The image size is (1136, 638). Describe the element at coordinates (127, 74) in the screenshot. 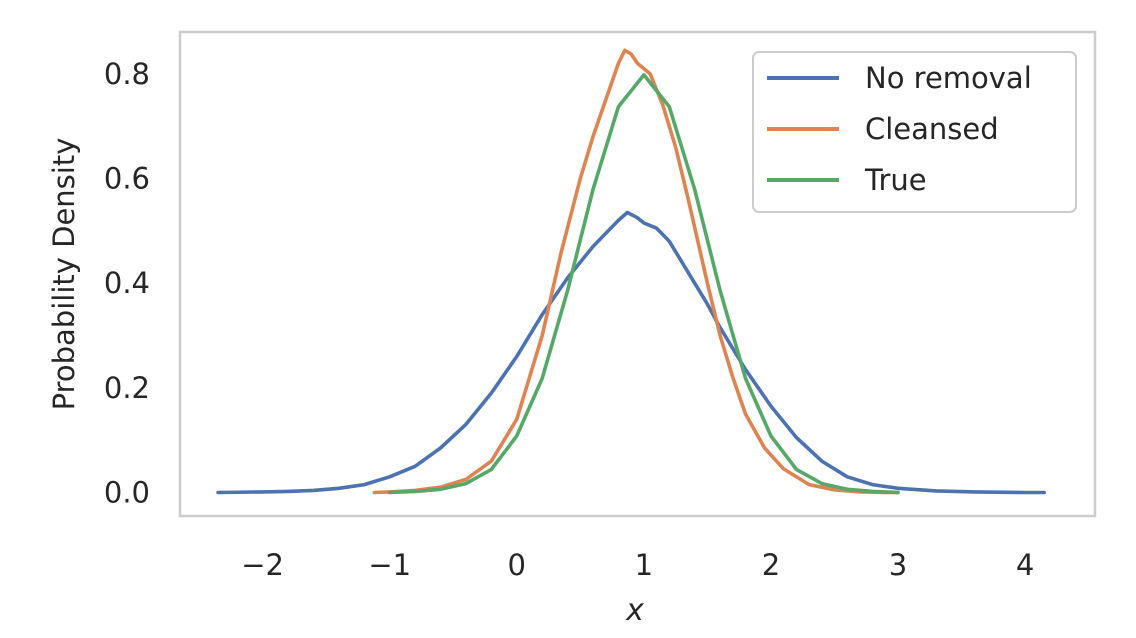

I see `y-tick-label: 0.8` at that location.